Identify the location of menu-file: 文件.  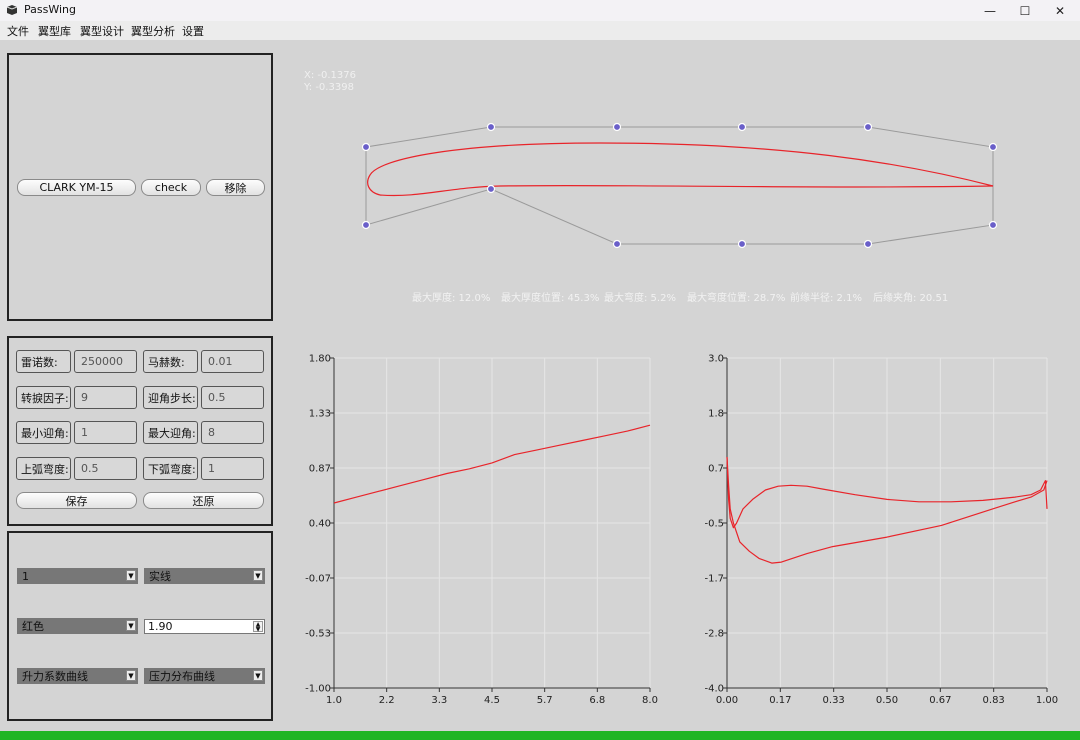
(18, 31).